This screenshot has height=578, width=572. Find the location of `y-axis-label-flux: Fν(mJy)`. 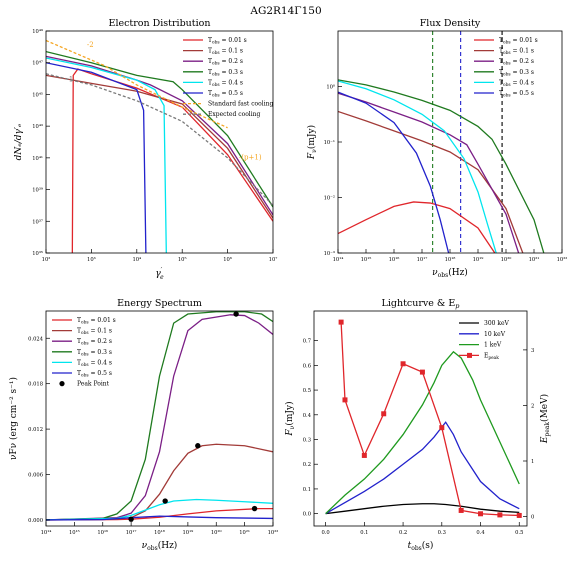

y-axis-label-flux: Fν(mJy) is located at coordinates (312, 142).